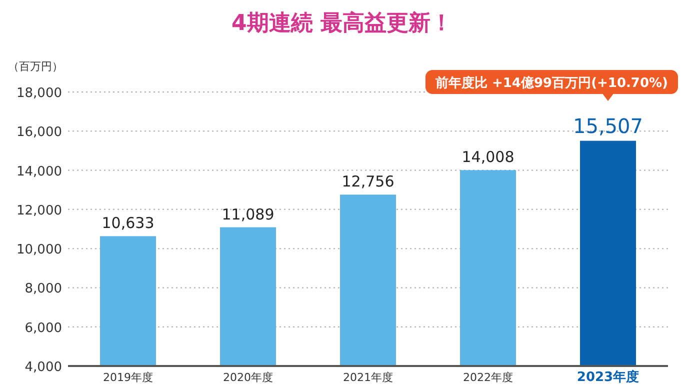 Image resolution: width=685 pixels, height=390 pixels. What do you see at coordinates (248, 377) in the screenshot?
I see `x-tick-label: 2020年度` at bounding box center [248, 377].